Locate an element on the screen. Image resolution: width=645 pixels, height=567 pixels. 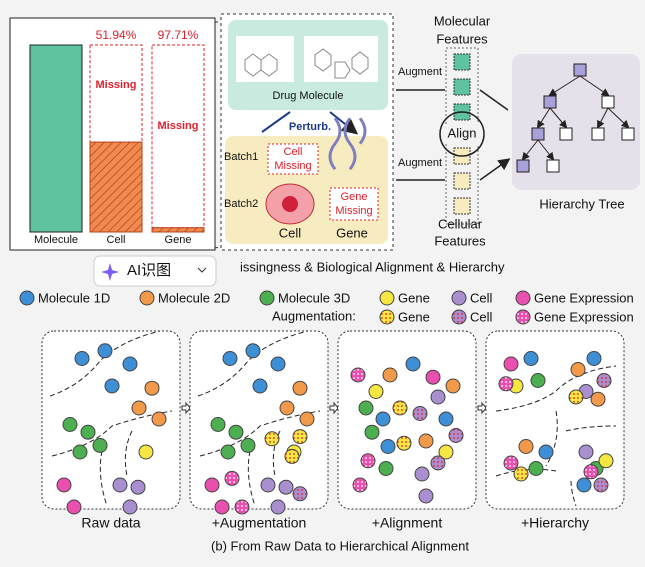
chevron is located at coordinates (202, 270).